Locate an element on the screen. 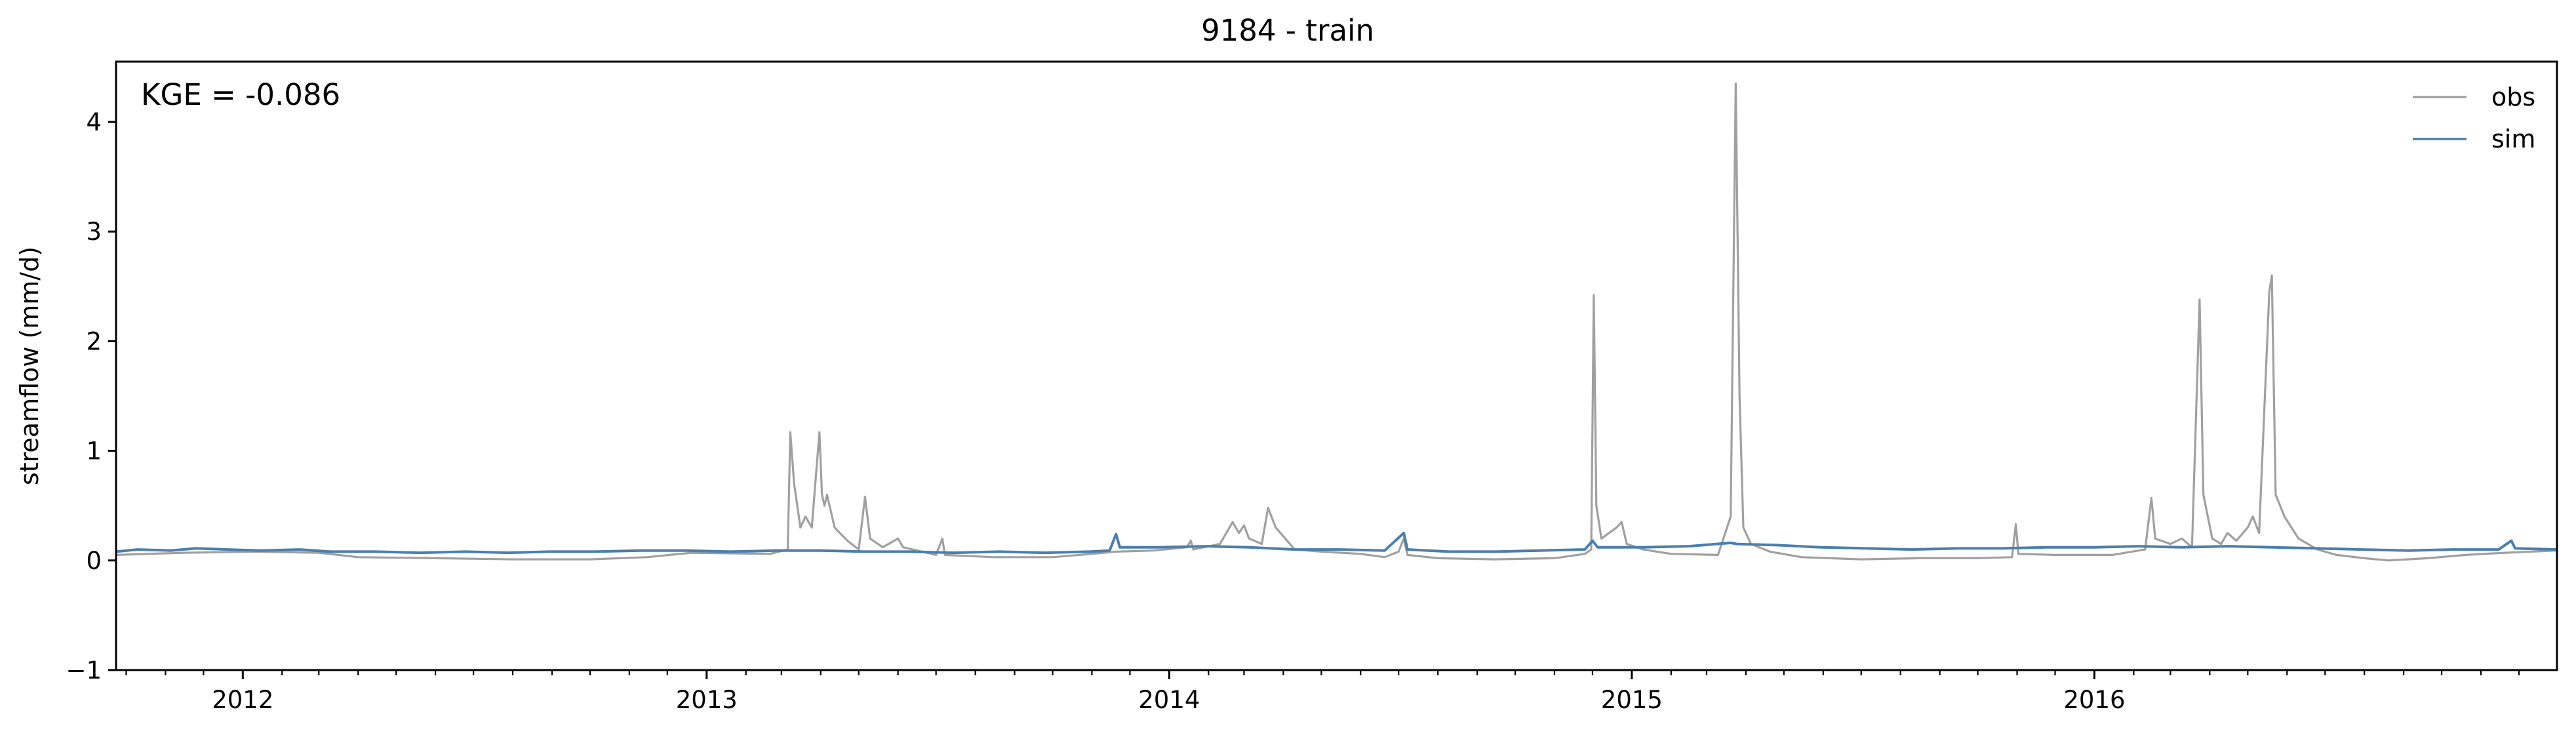 Image resolution: width=2576 pixels, height=733 pixels. legend-obs-label: obs is located at coordinates (2513, 97).